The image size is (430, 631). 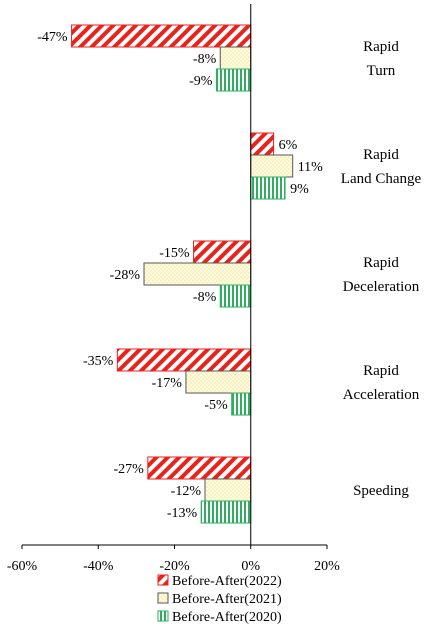 I want to click on legend-label-2021: Before-After(2021), so click(x=227, y=599).